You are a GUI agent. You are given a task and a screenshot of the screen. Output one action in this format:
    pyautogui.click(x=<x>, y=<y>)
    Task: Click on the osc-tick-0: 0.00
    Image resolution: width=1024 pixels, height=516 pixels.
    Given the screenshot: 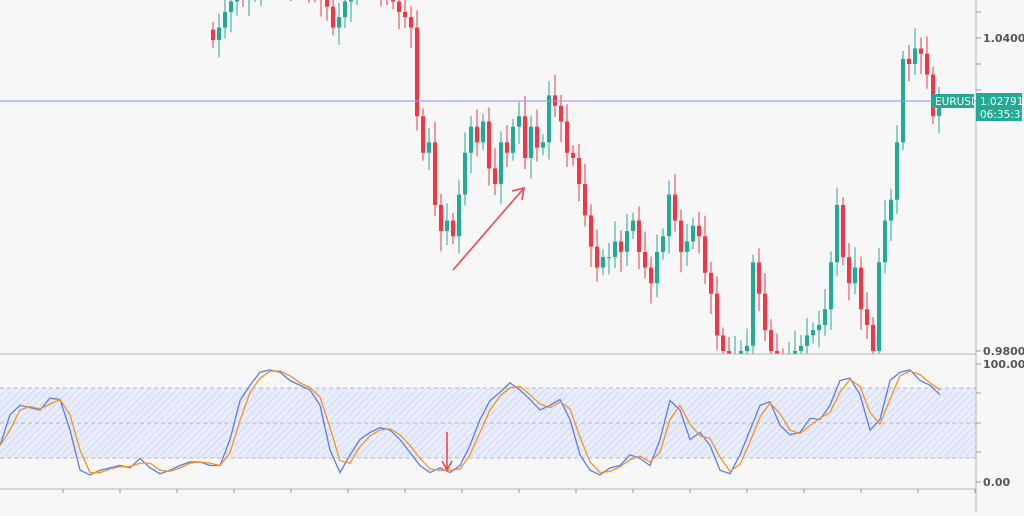 What is the action you would take?
    pyautogui.click(x=996, y=482)
    